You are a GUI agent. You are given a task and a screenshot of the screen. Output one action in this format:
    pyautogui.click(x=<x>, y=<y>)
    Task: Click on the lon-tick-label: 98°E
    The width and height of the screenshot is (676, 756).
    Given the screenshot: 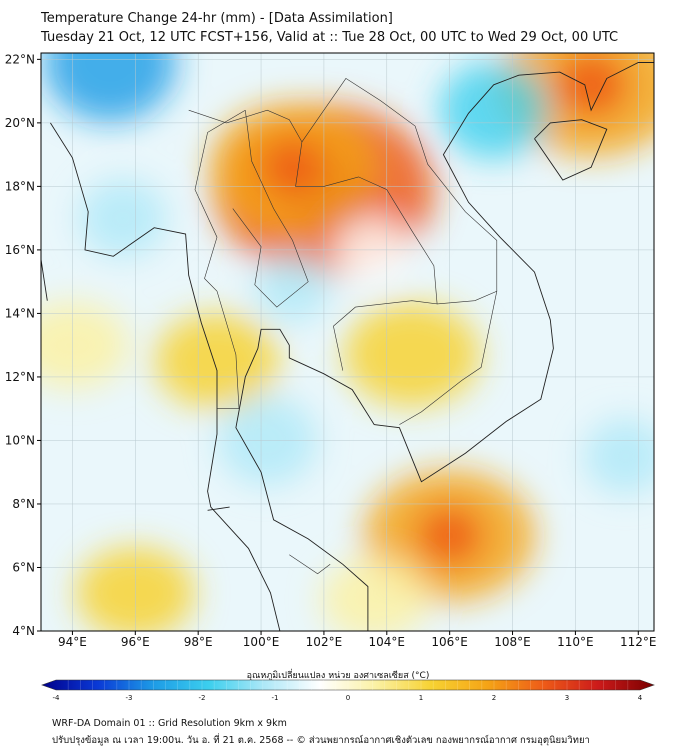 What is the action you would take?
    pyautogui.click(x=198, y=642)
    